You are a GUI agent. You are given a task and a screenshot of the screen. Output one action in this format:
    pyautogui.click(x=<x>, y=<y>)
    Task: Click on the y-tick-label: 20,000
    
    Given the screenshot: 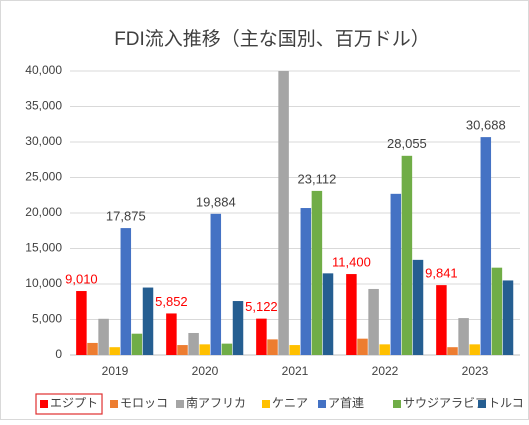 What is the action you would take?
    pyautogui.click(x=43, y=212)
    